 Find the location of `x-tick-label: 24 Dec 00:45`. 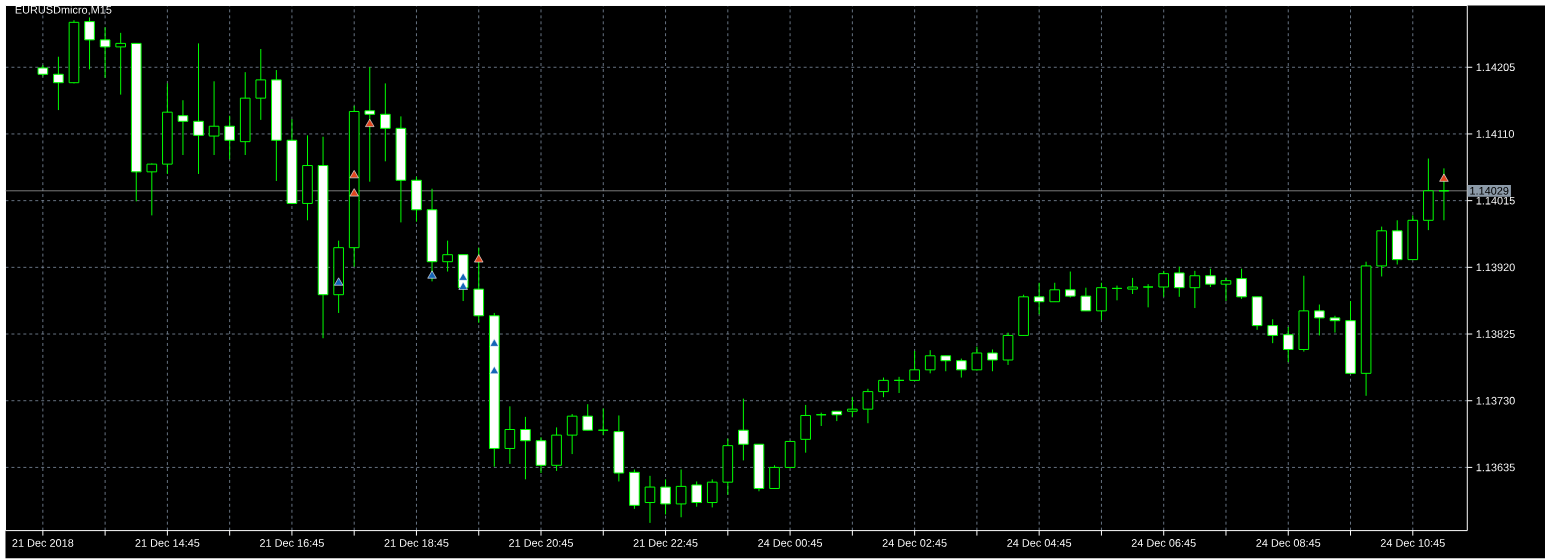

x-tick-label: 24 Dec 00:45 is located at coordinates (790, 543).